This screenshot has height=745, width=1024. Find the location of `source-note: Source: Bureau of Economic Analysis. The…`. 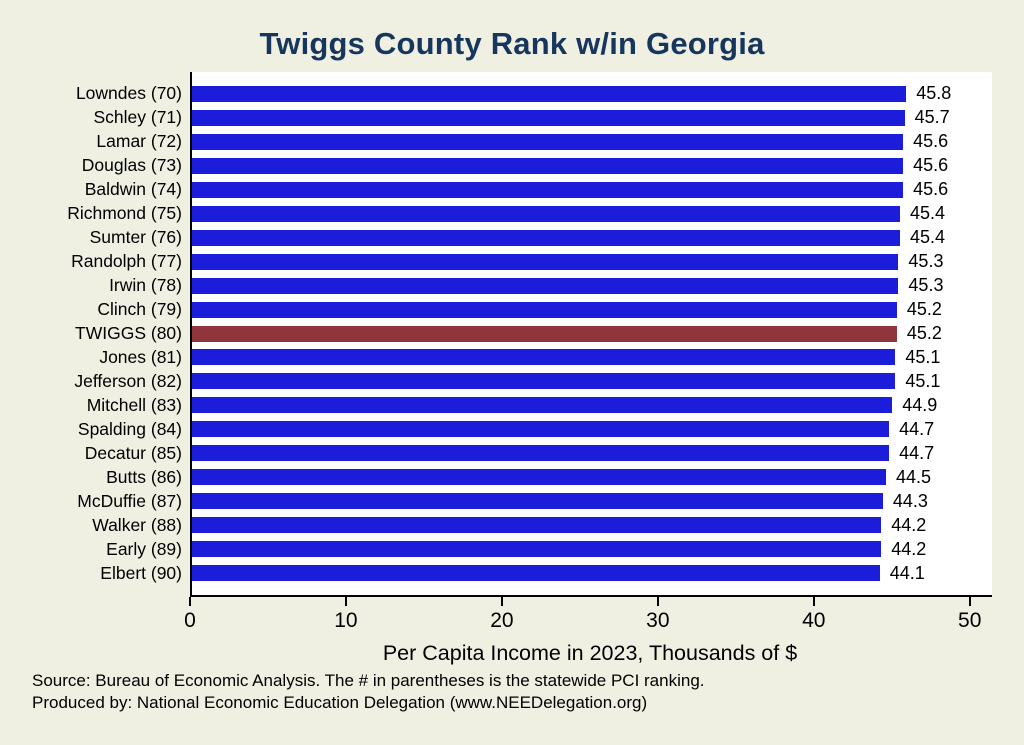

source-note: Source: Bureau of Economic Analysis. The… is located at coordinates (368, 692).